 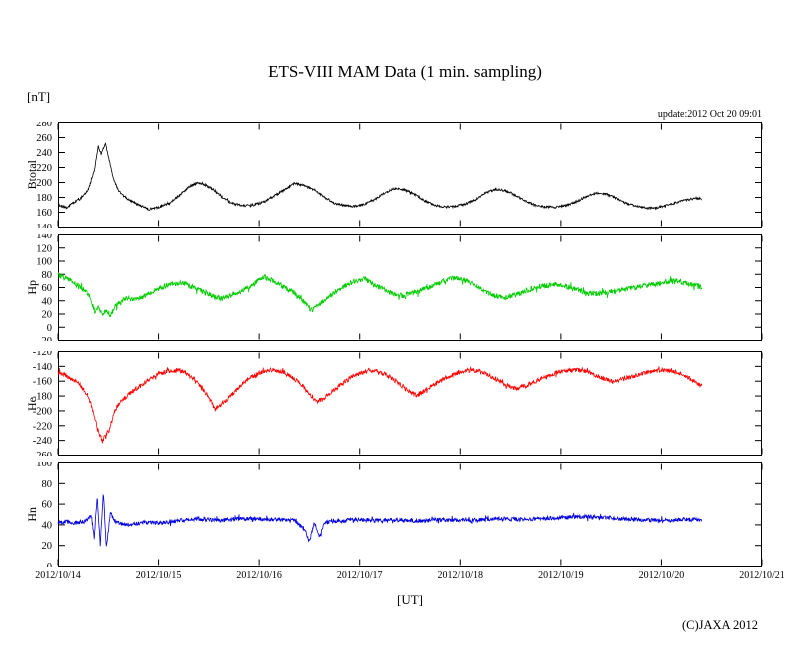 I want to click on y-tick-label: 180, so click(x=44, y=198).